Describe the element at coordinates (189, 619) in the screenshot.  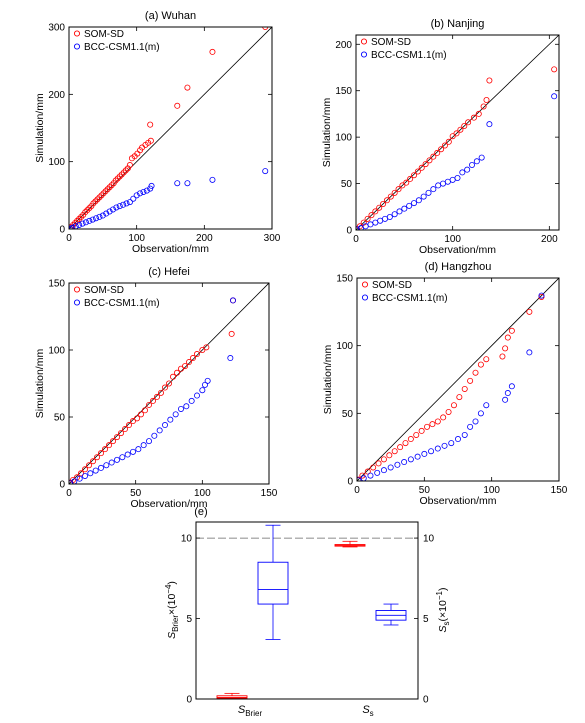
I see `y-tick-label-left: 5` at that location.